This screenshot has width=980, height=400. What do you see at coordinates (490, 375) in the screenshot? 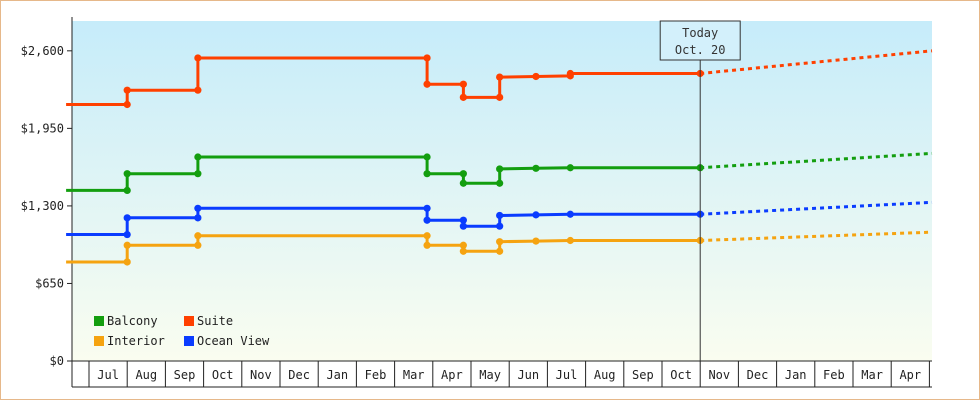
I see `x-tick-label: May` at bounding box center [490, 375].